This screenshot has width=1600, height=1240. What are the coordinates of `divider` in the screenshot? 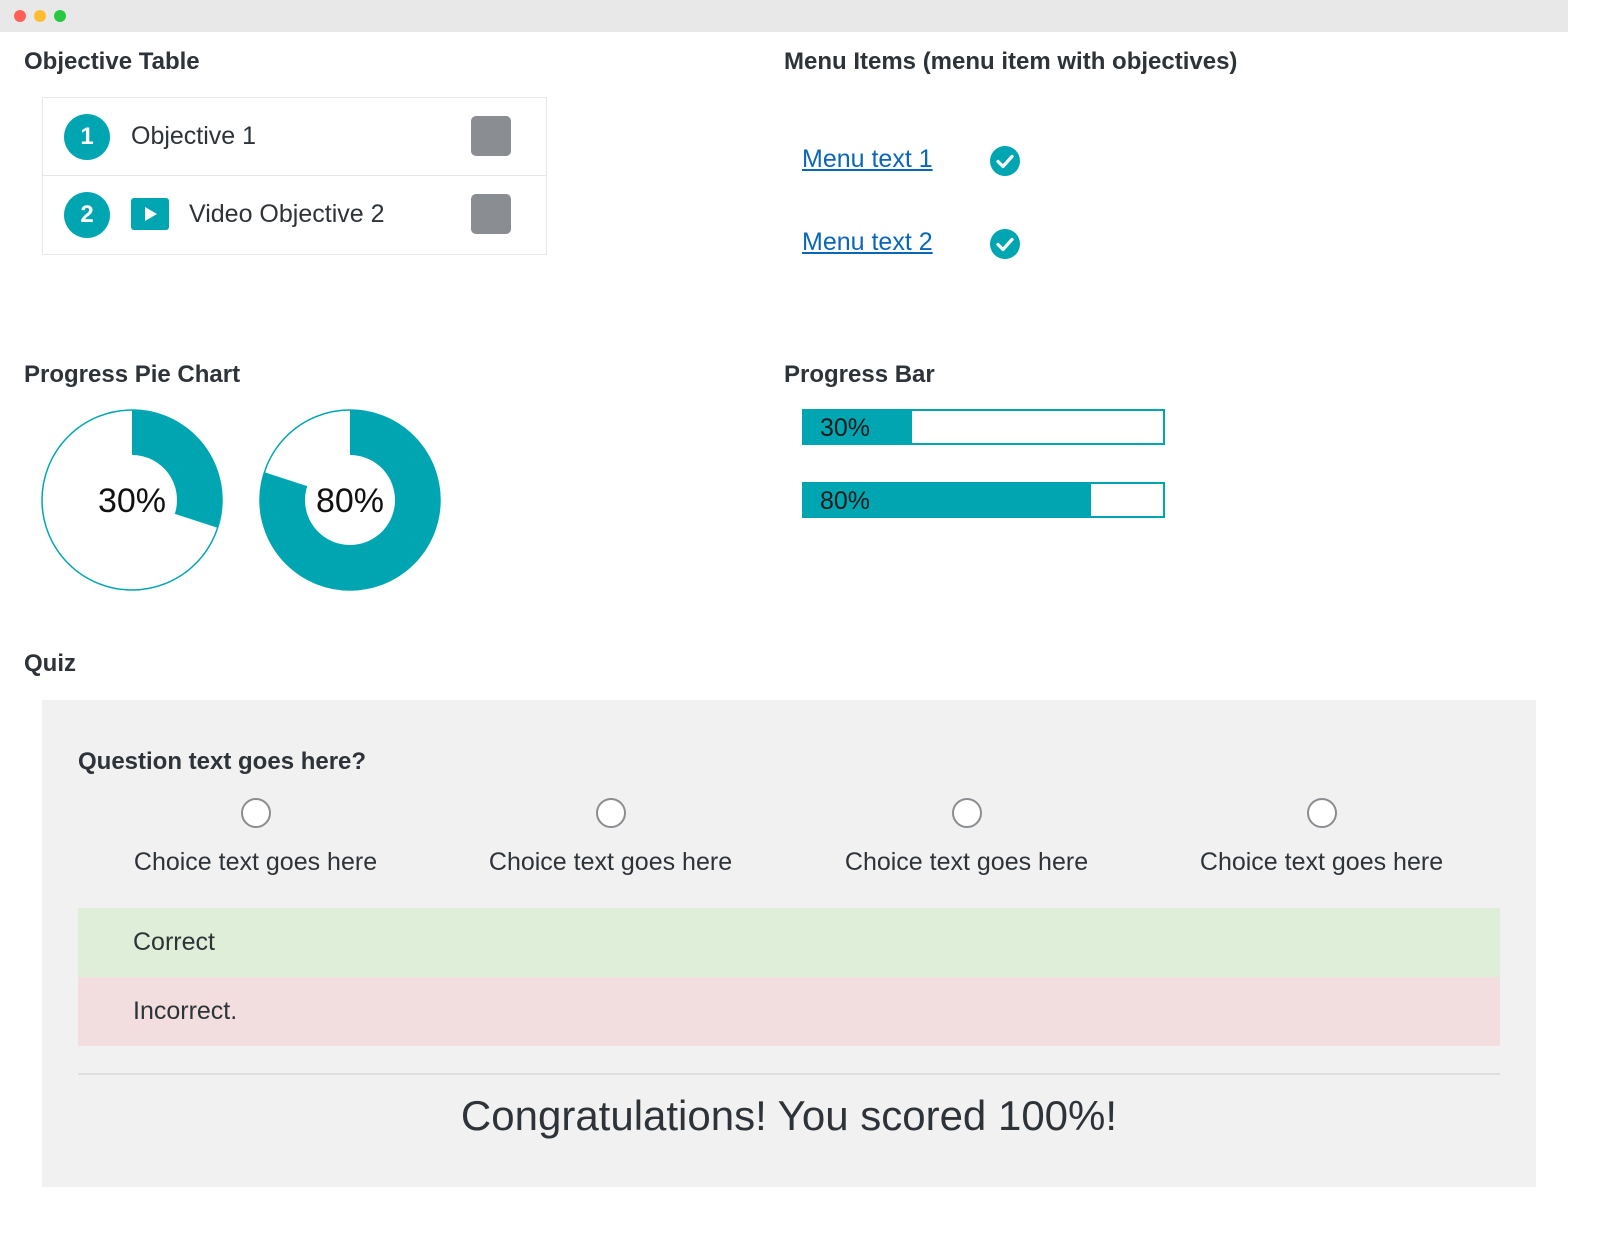 It's located at (789, 1074).